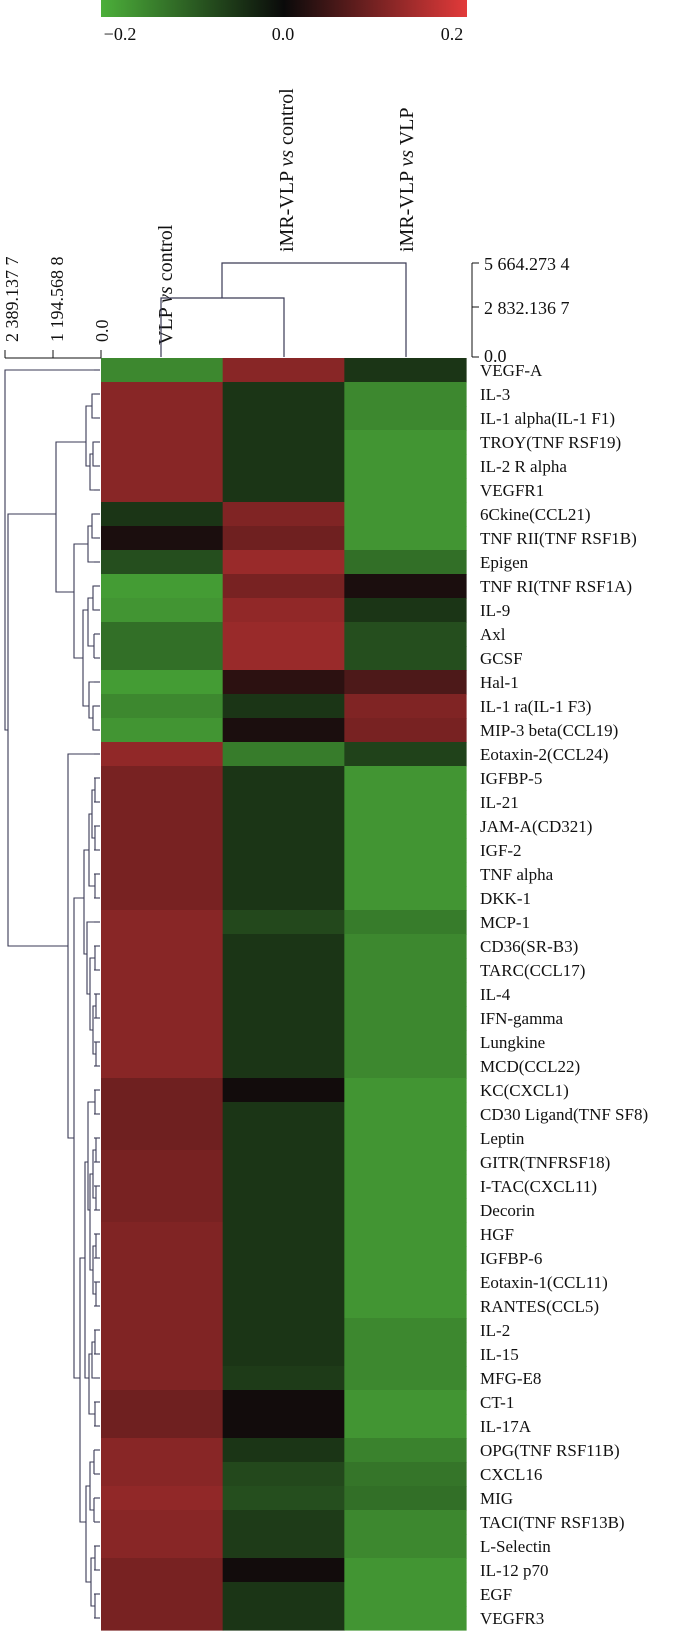 This screenshot has height=1639, width=700. What do you see at coordinates (552, 1522) in the screenshot?
I see `row-label: TACI(TNF RSF13B)` at bounding box center [552, 1522].